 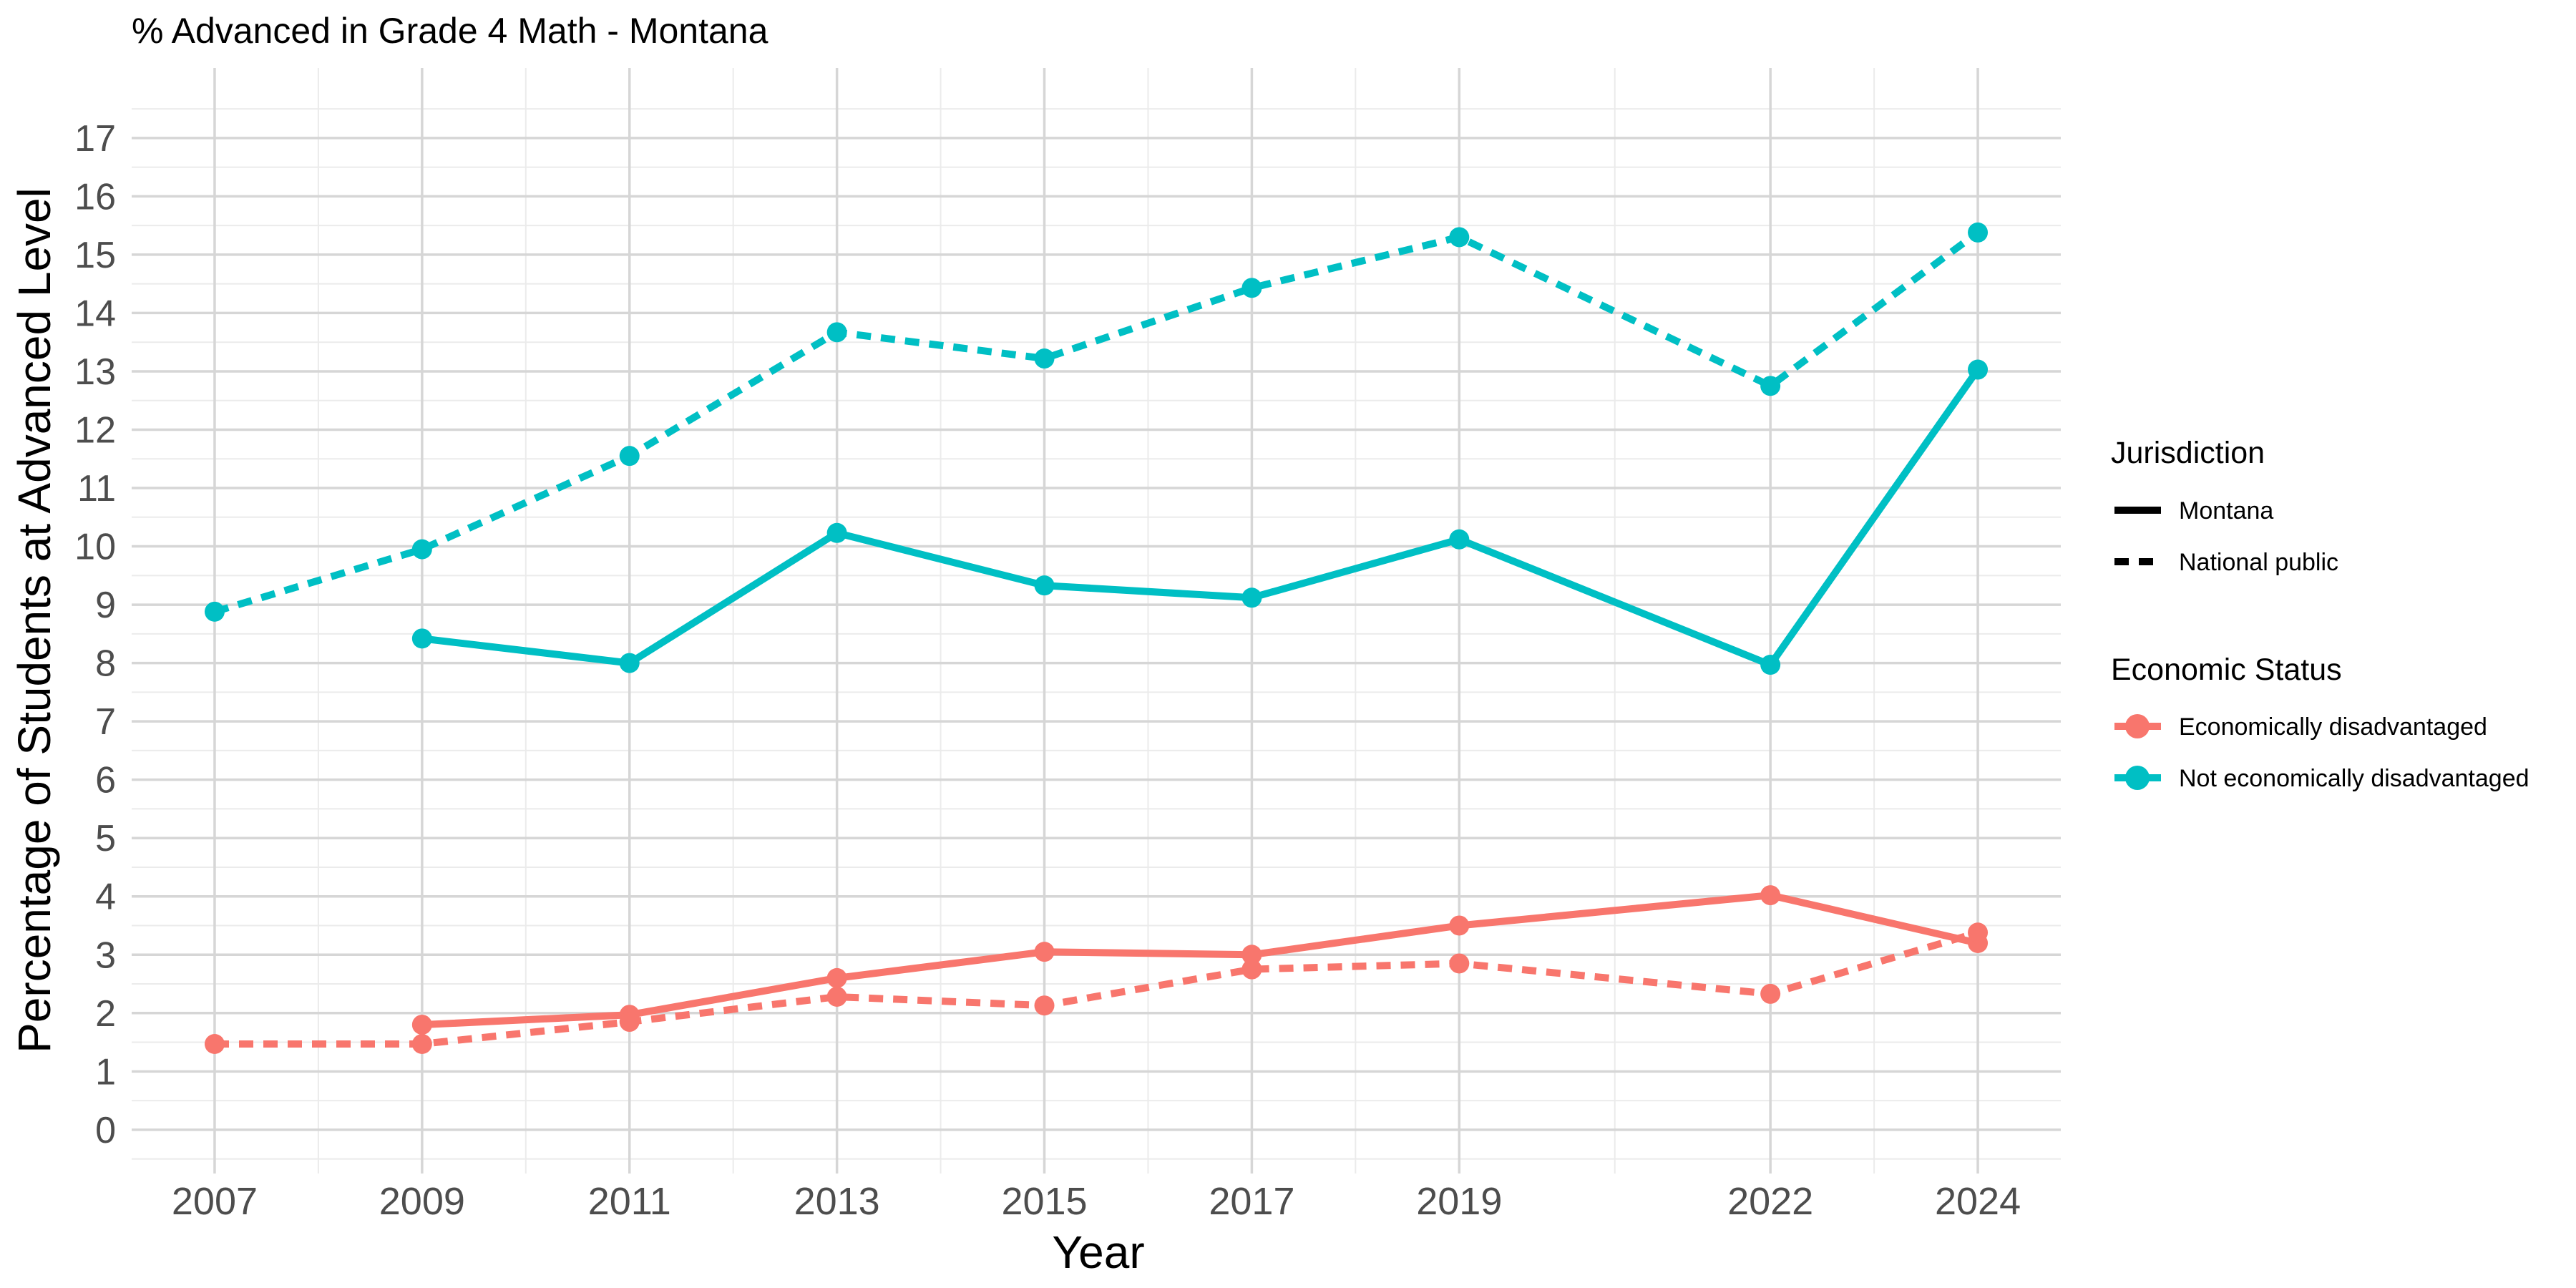 I want to click on y-tick-label: 4, so click(x=105, y=897).